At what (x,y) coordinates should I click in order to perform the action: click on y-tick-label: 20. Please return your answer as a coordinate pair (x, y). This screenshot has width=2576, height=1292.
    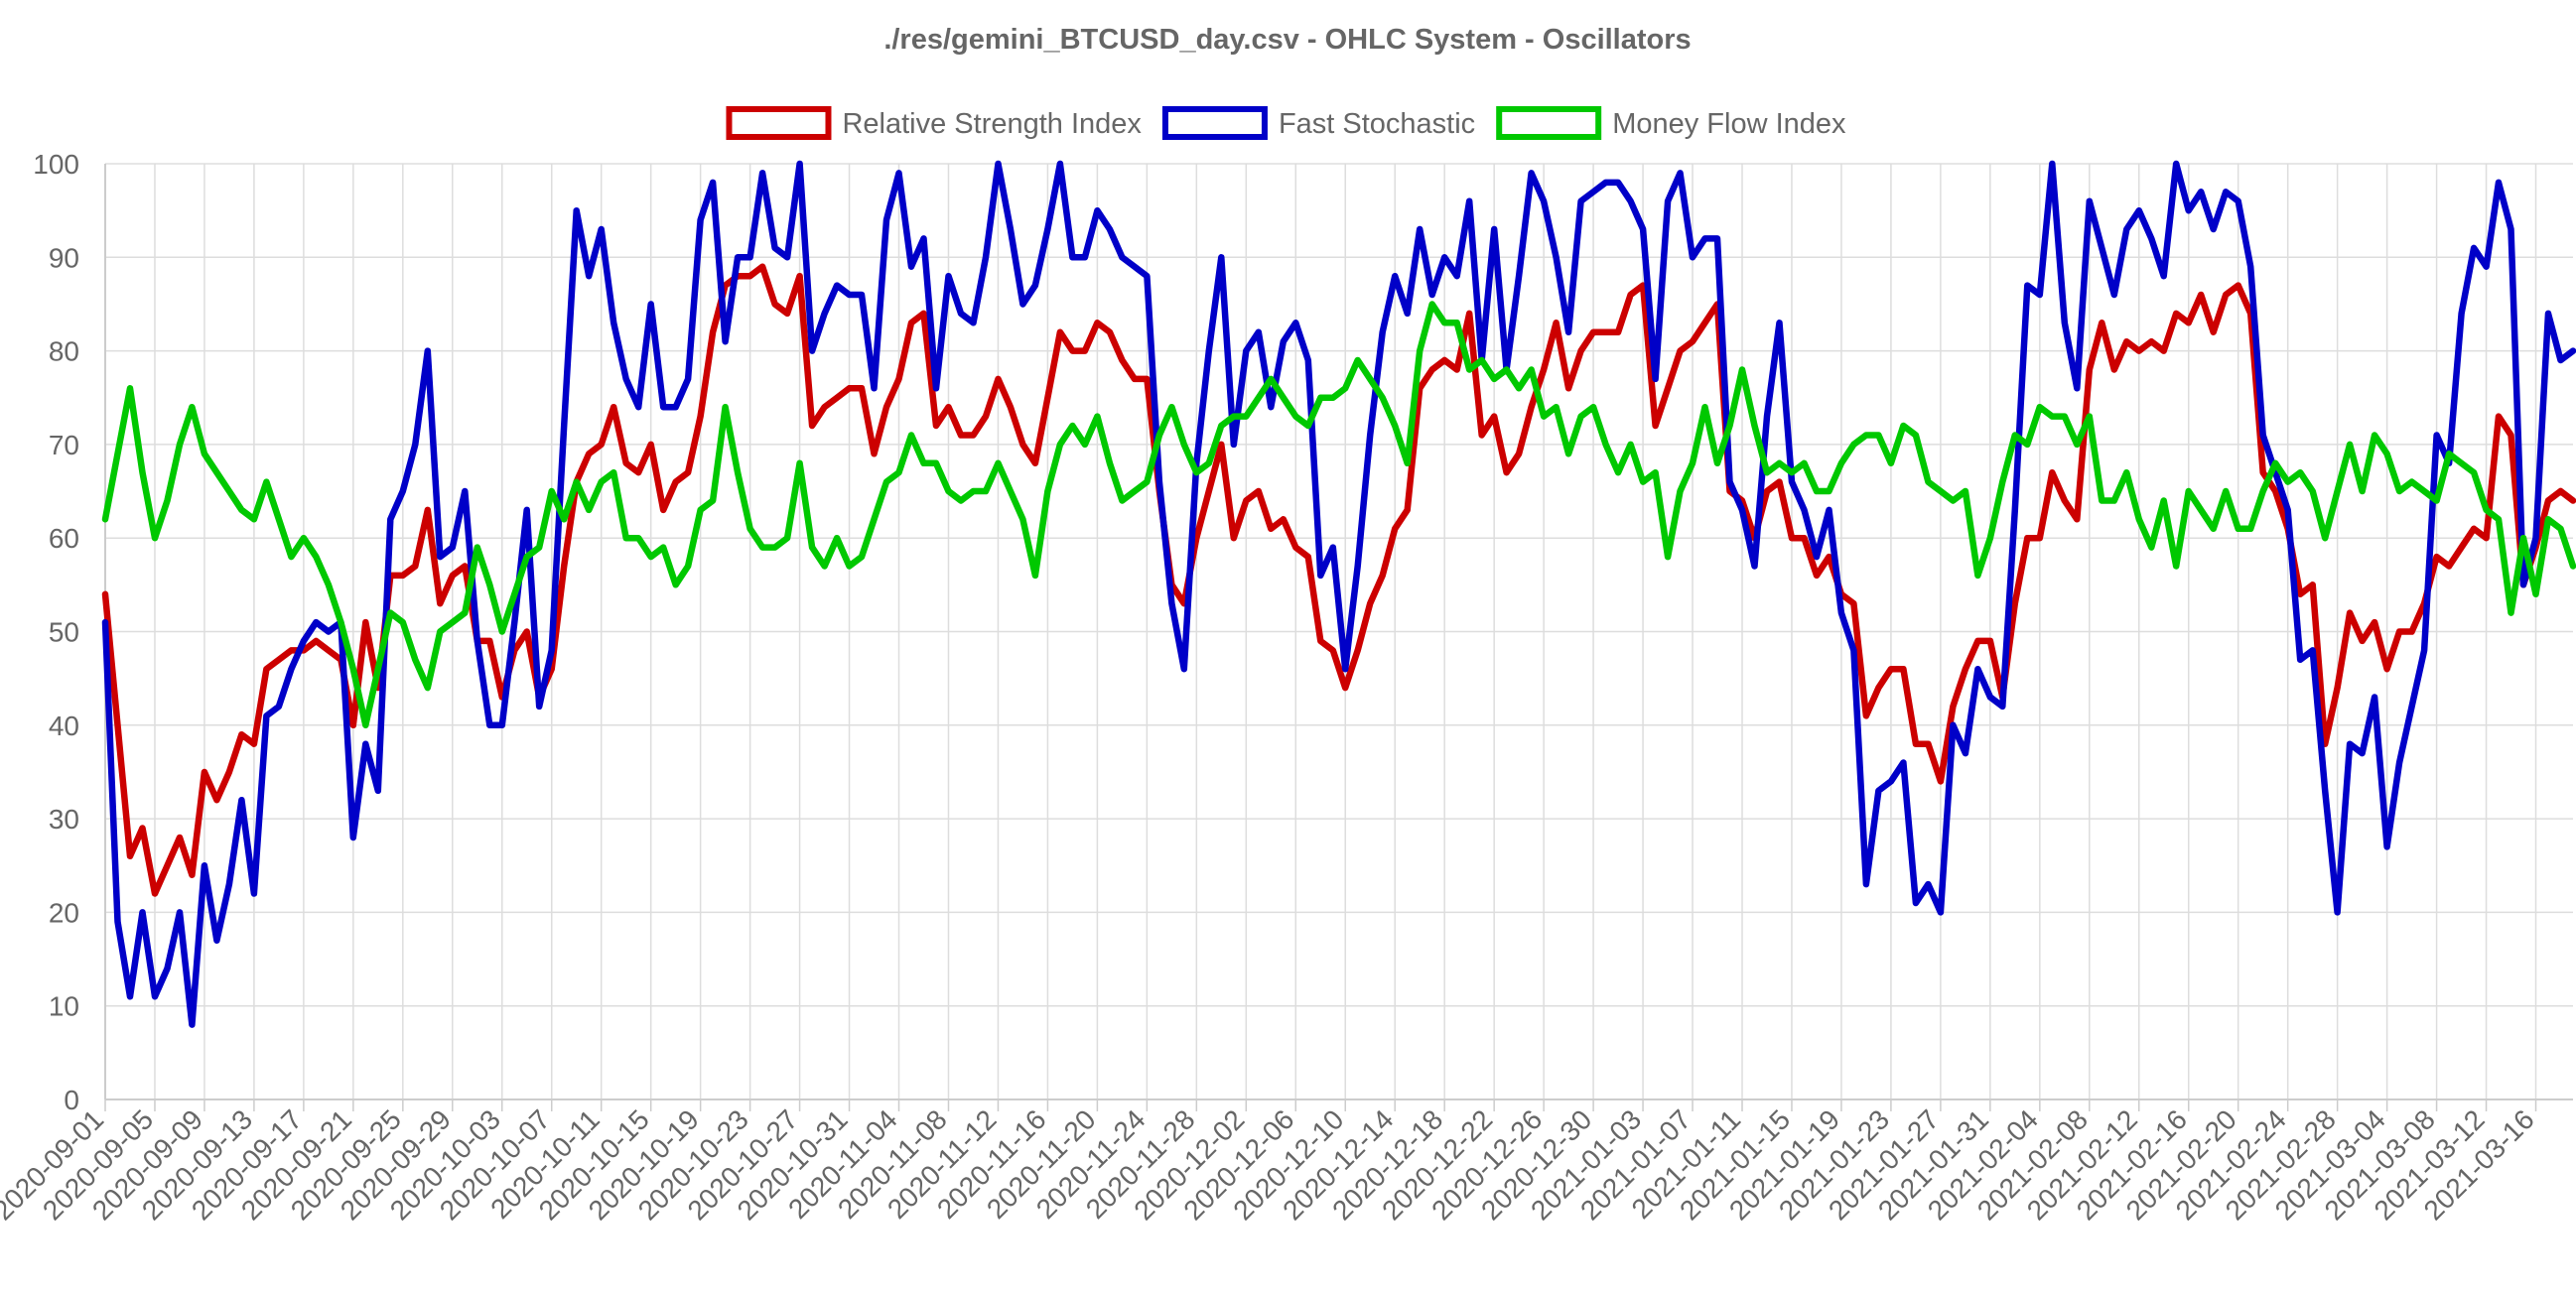
    Looking at the image, I should click on (64, 912).